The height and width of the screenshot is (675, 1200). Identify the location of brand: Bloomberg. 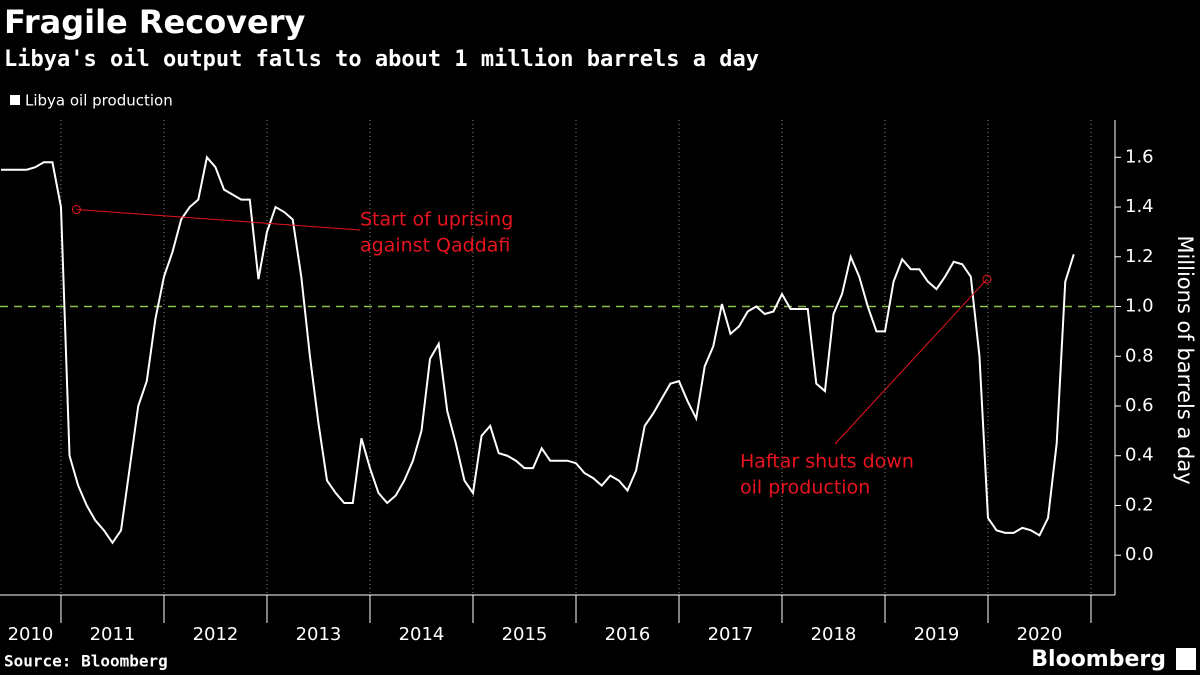
(1098, 659).